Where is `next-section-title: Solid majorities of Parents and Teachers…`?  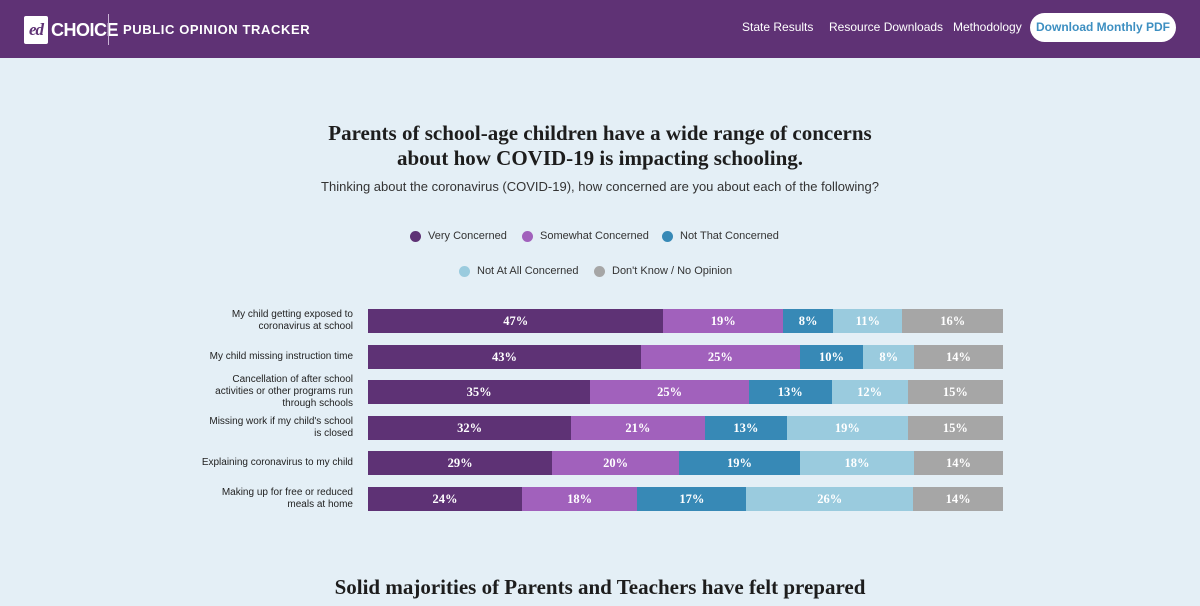
next-section-title: Solid majorities of Parents and Teachers… is located at coordinates (600, 587).